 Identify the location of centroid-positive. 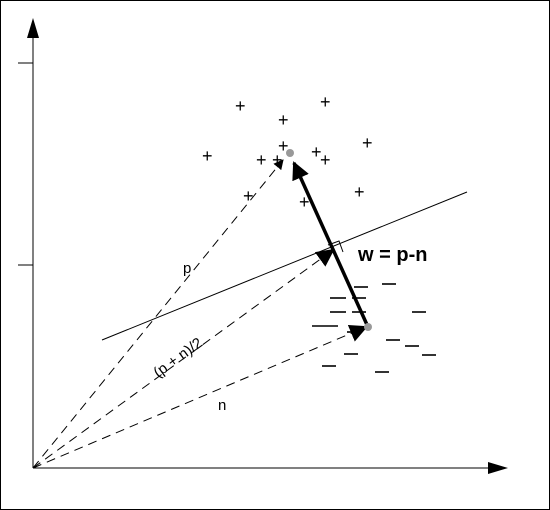
(290, 153).